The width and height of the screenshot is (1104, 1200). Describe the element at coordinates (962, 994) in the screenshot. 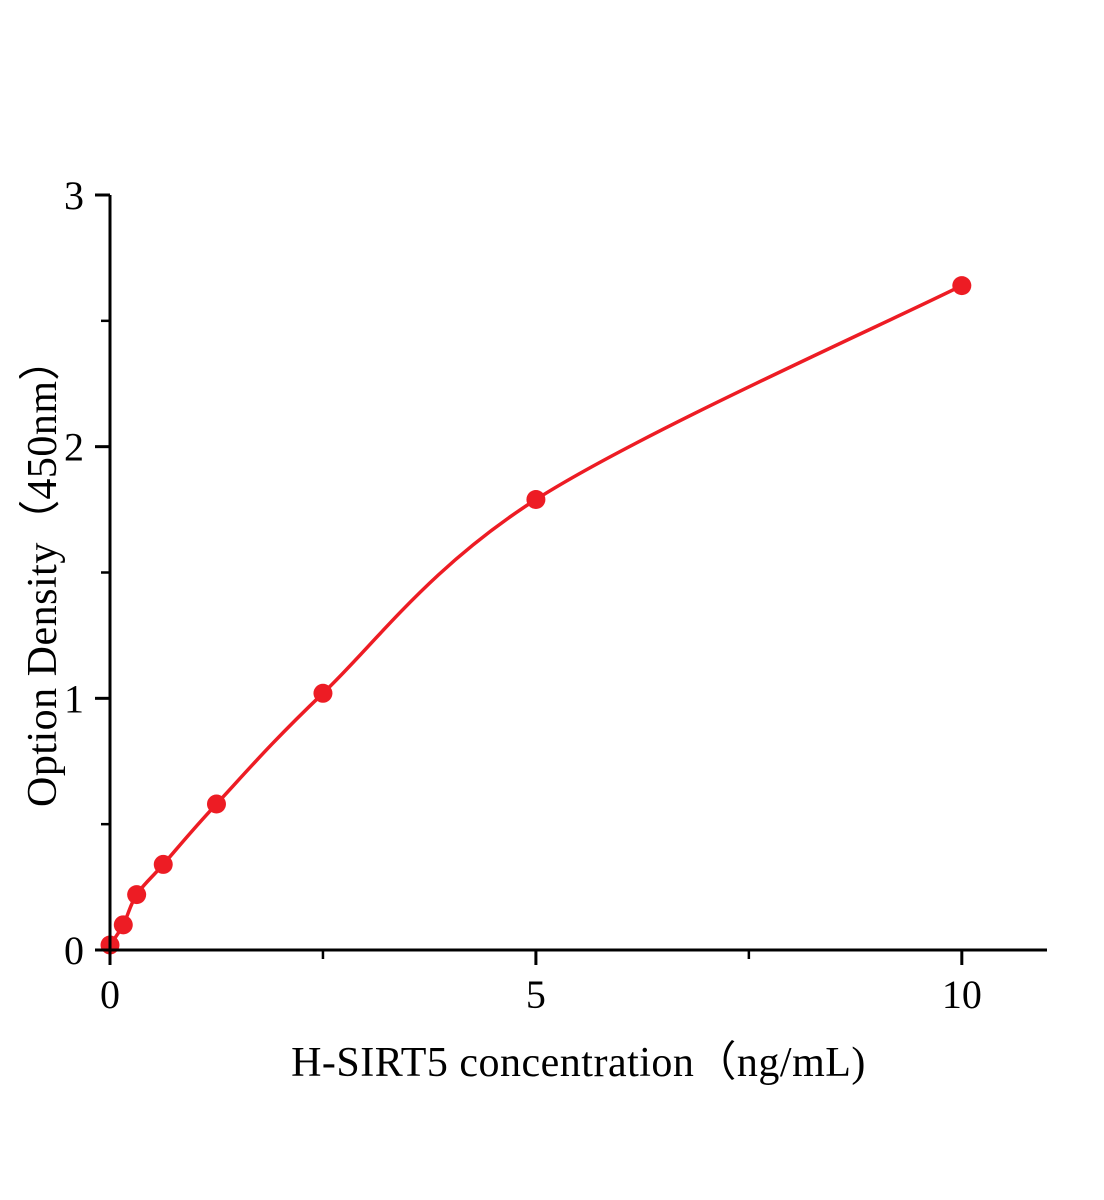

I see `x-tick-label: 10` at that location.